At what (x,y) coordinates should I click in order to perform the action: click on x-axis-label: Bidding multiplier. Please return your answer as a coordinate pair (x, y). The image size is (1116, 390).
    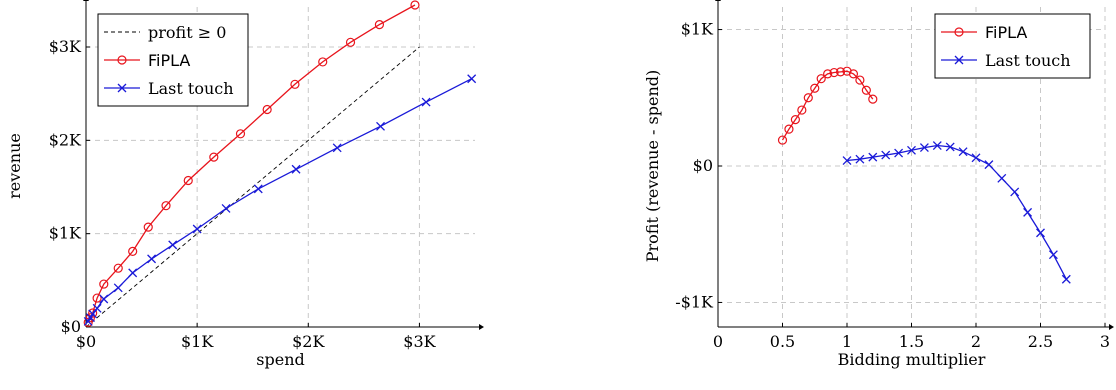
    Looking at the image, I should click on (912, 359).